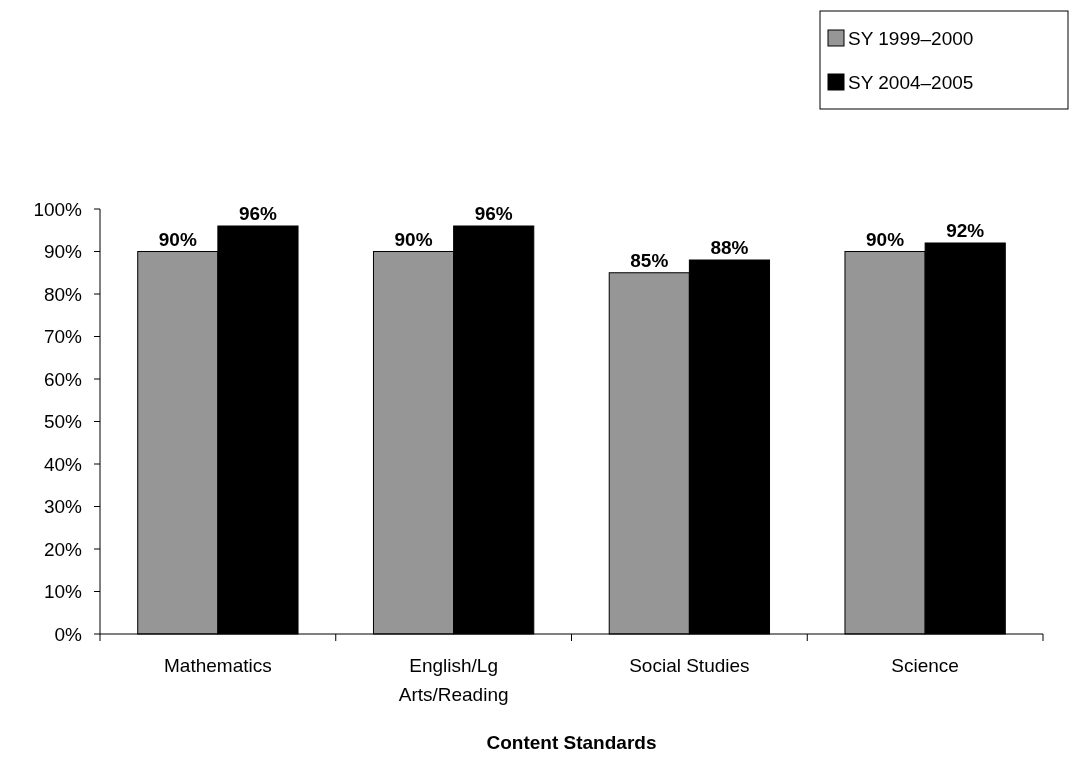 This screenshot has width=1078, height=761. I want to click on x-tick-label: Social Studies, so click(689, 665).